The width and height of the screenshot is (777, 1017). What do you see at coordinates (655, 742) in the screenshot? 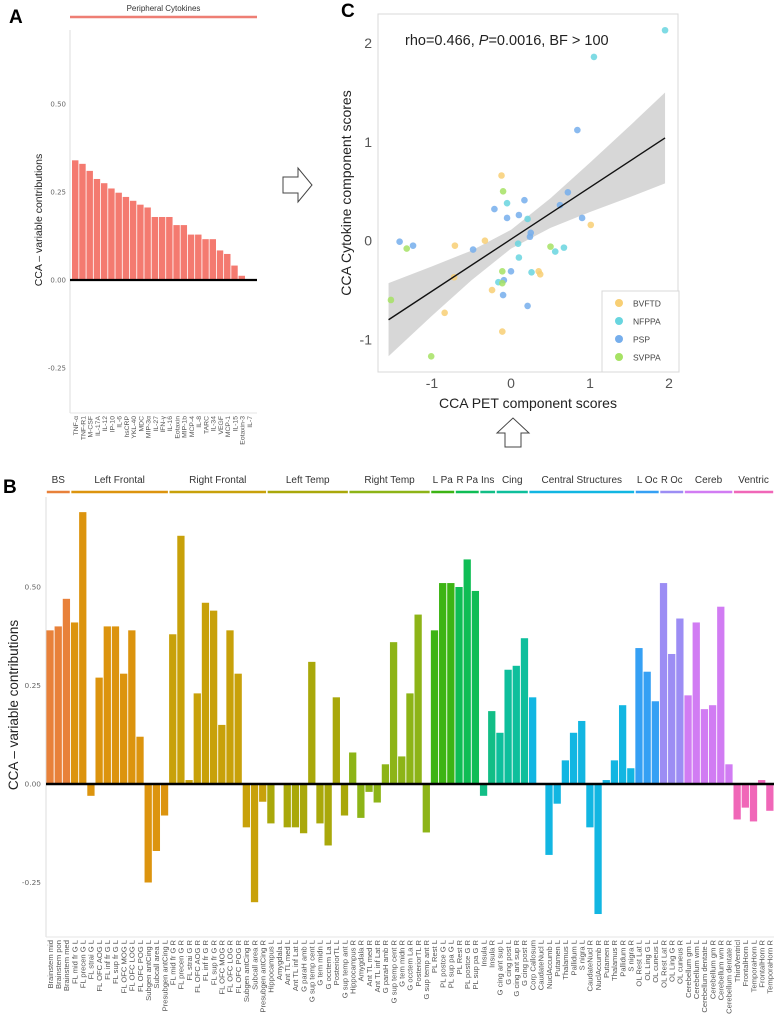
I see `bar-OL cuneus L` at bounding box center [655, 742].